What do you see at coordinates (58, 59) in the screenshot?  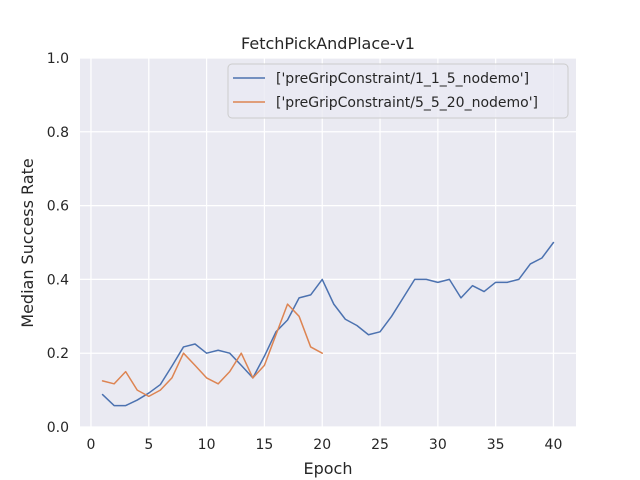 I see `y-tick-label: 1.0` at bounding box center [58, 59].